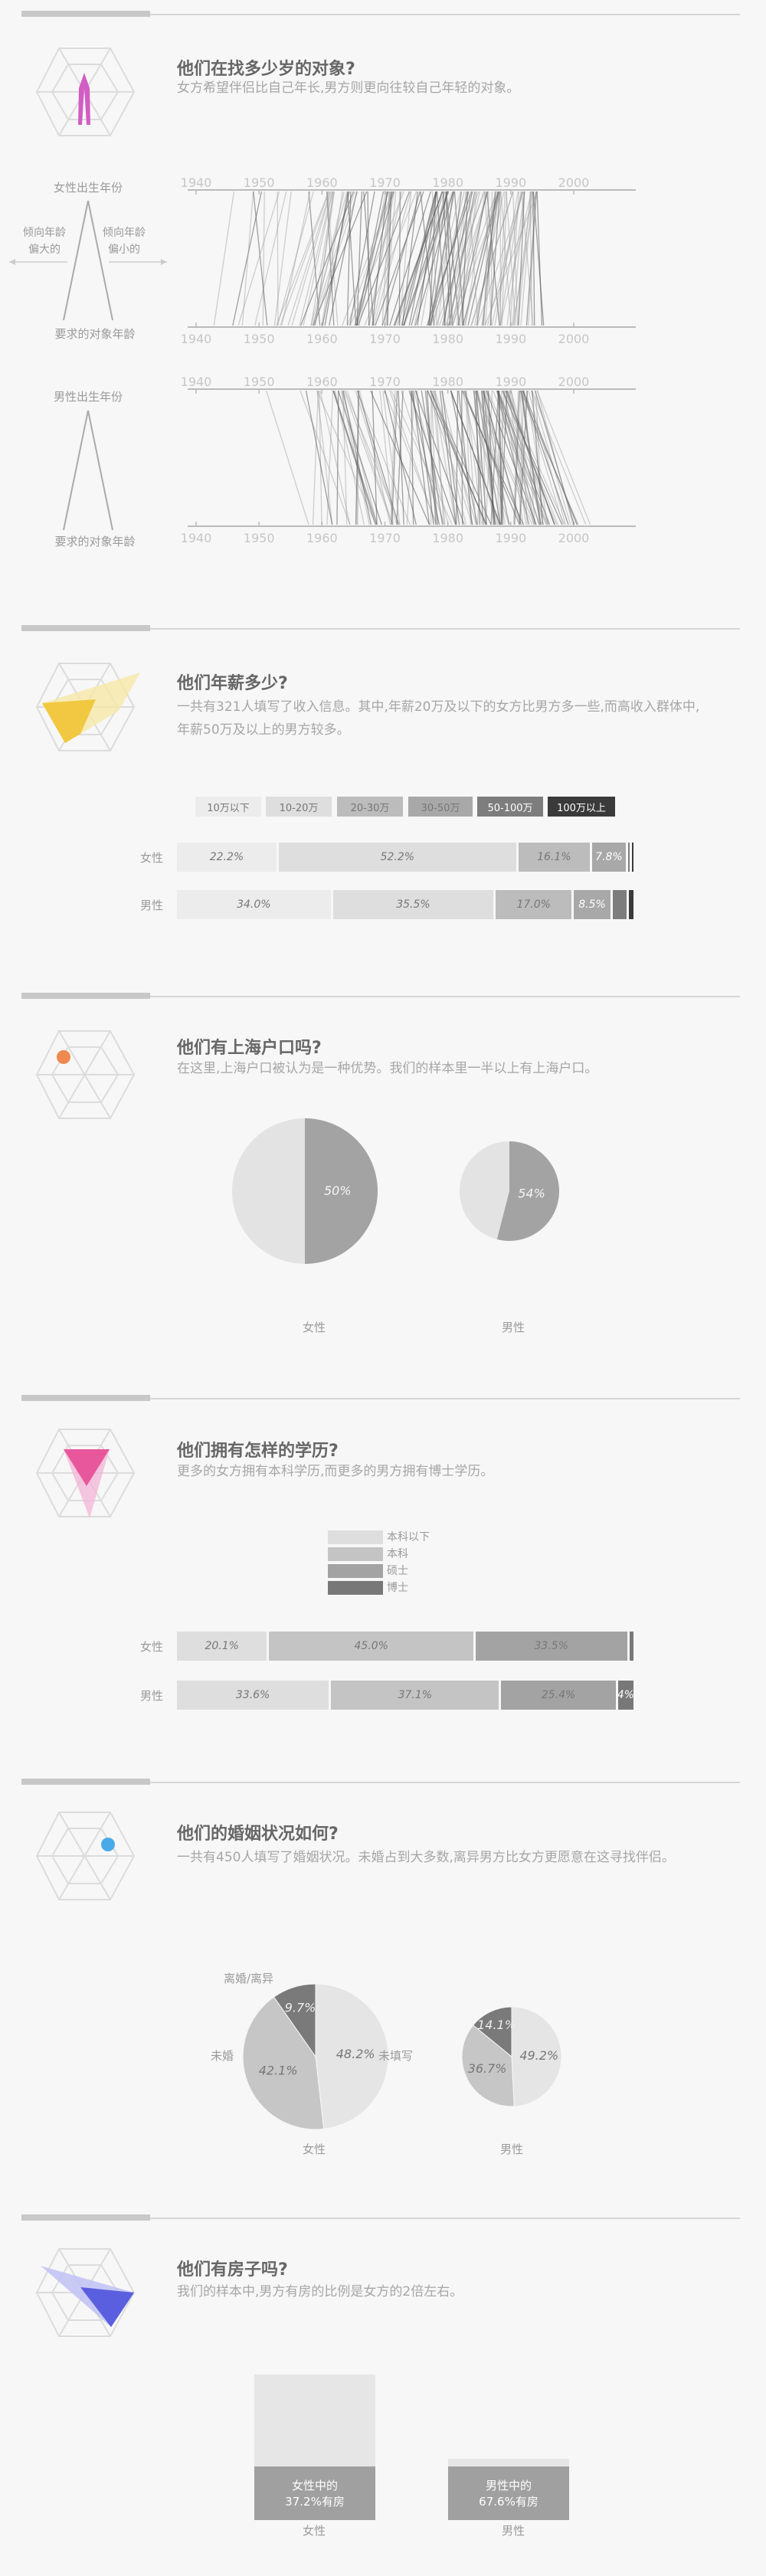 Image resolution: width=766 pixels, height=2576 pixels. I want to click on marriage-divorced-label: 离婚/离异, so click(249, 1978).